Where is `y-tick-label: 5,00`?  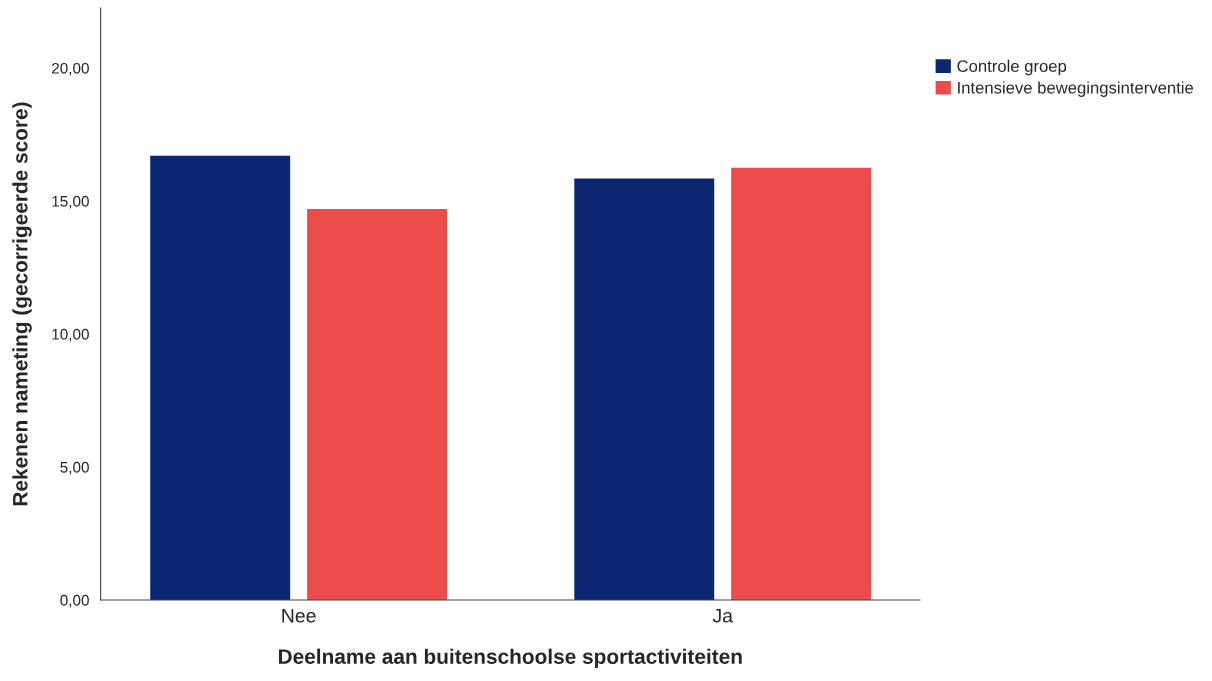 y-tick-label: 5,00 is located at coordinates (74, 468).